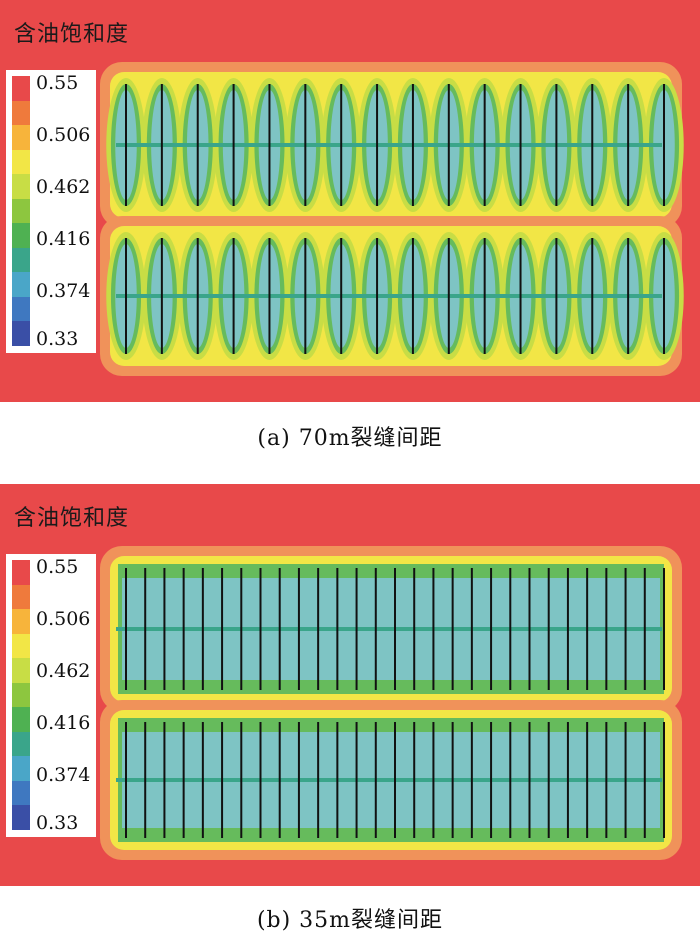 The image size is (700, 934). What do you see at coordinates (72, 34) in the screenshot?
I see `panel-a-title: 含油饱和度` at bounding box center [72, 34].